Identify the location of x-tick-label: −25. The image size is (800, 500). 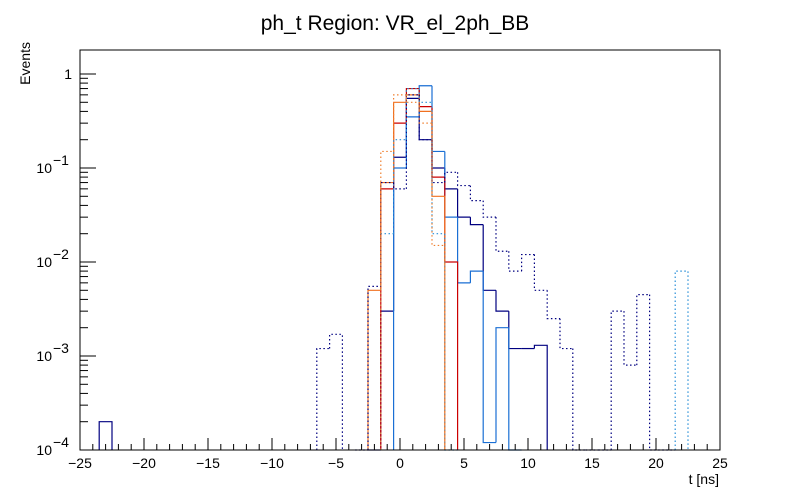
(80, 463).